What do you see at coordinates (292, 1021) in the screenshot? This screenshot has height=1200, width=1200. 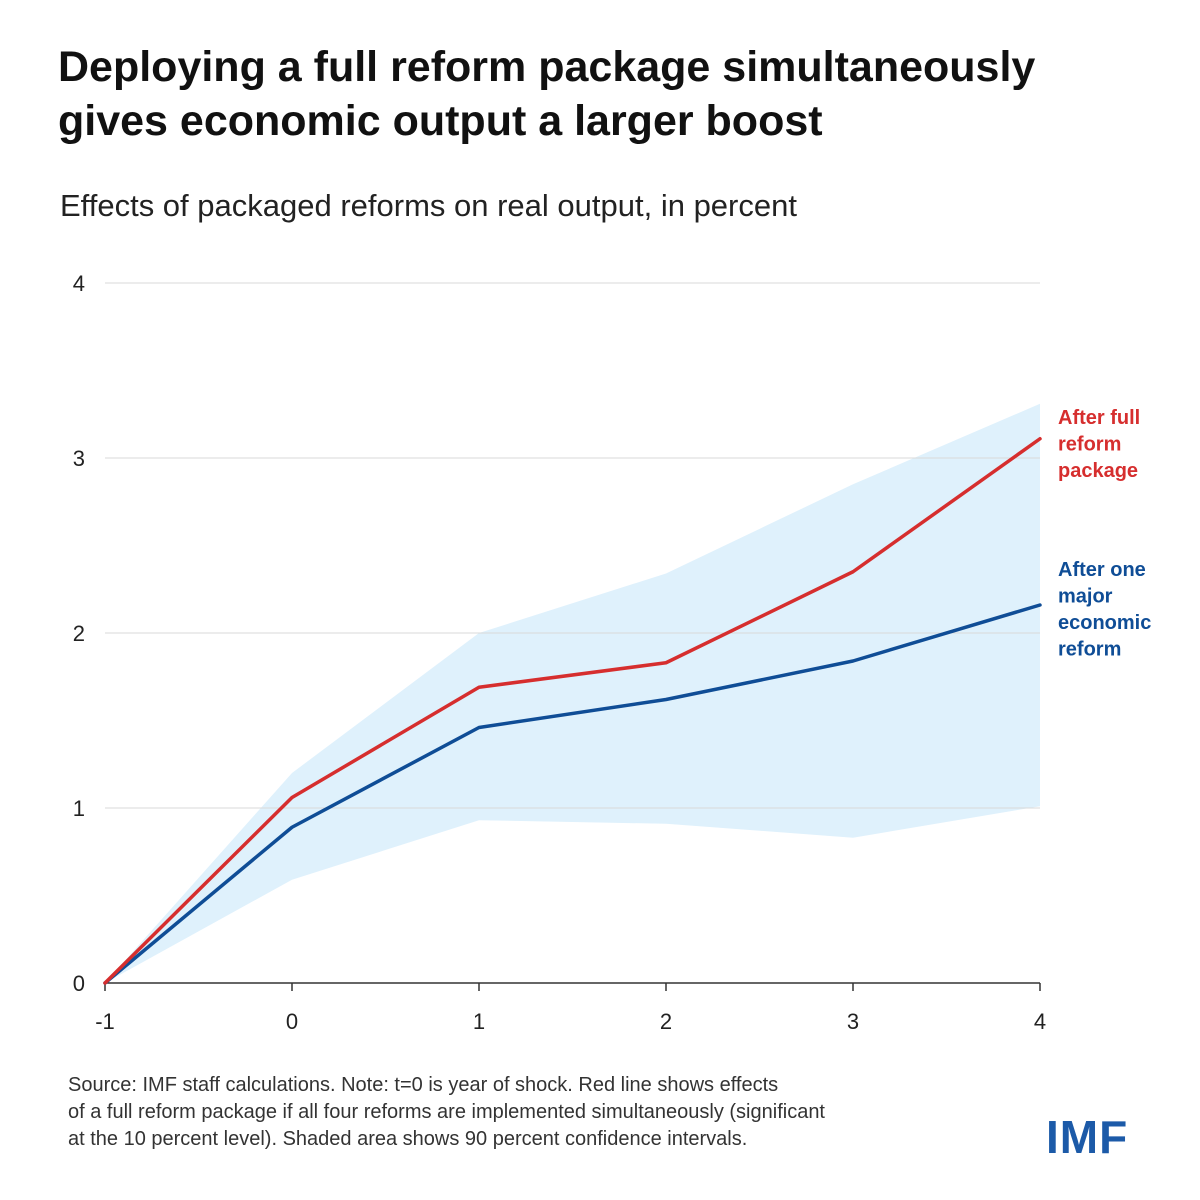 I see `x-tick-label-1: 0` at bounding box center [292, 1021].